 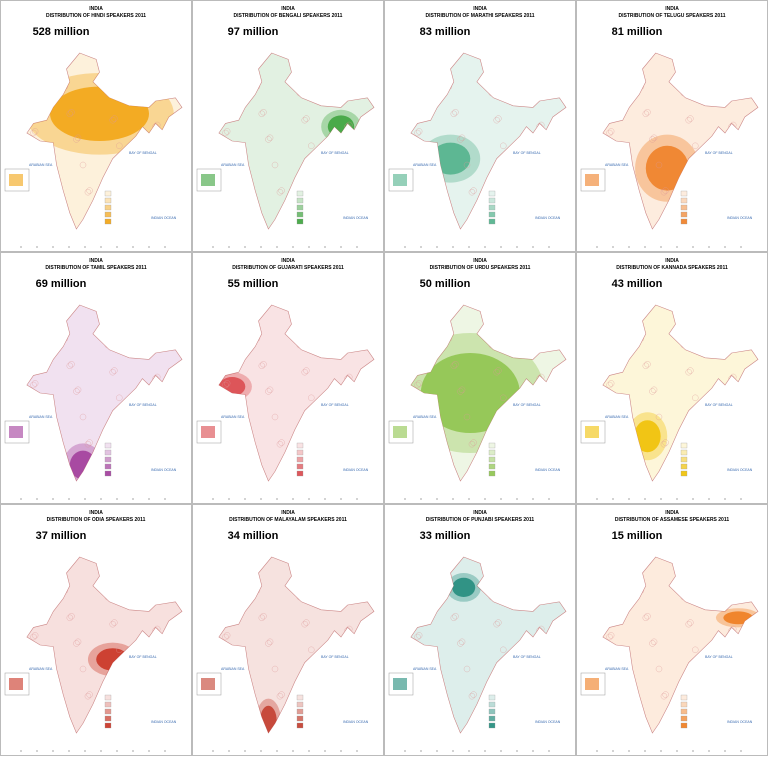 I want to click on map-title: DISTRIBUTION OF HINDI SPEAKERS 2011, so click(x=96, y=16).